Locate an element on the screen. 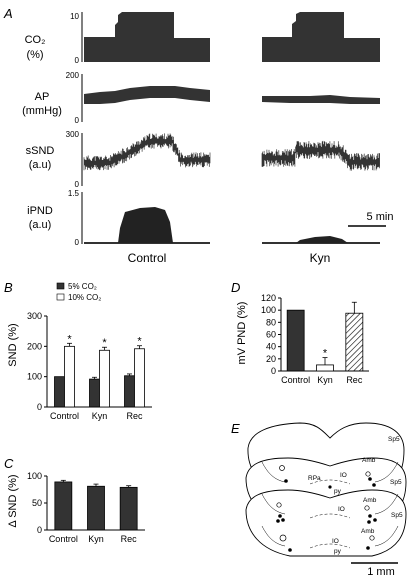  label-py-1: py is located at coordinates (338, 491).